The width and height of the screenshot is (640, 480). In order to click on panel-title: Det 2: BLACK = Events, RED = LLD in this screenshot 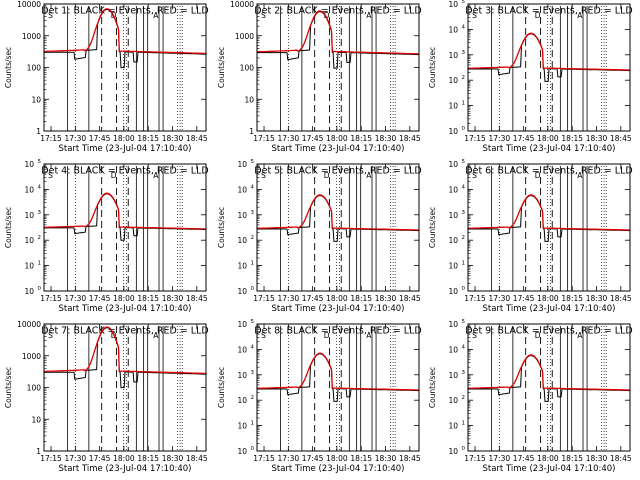, I will do `click(337, 11)`.